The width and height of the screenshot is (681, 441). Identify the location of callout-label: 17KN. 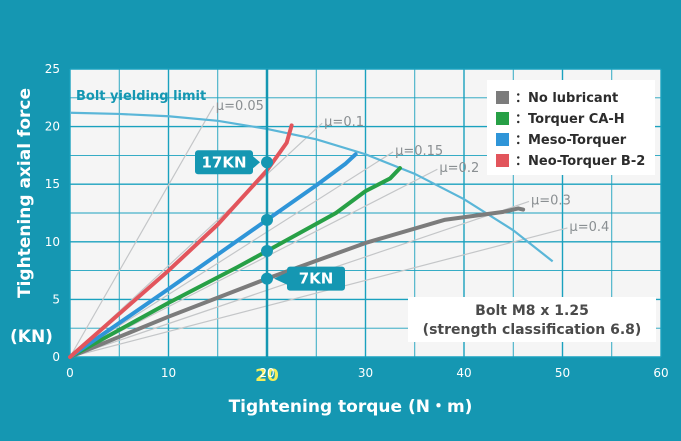
(223, 162).